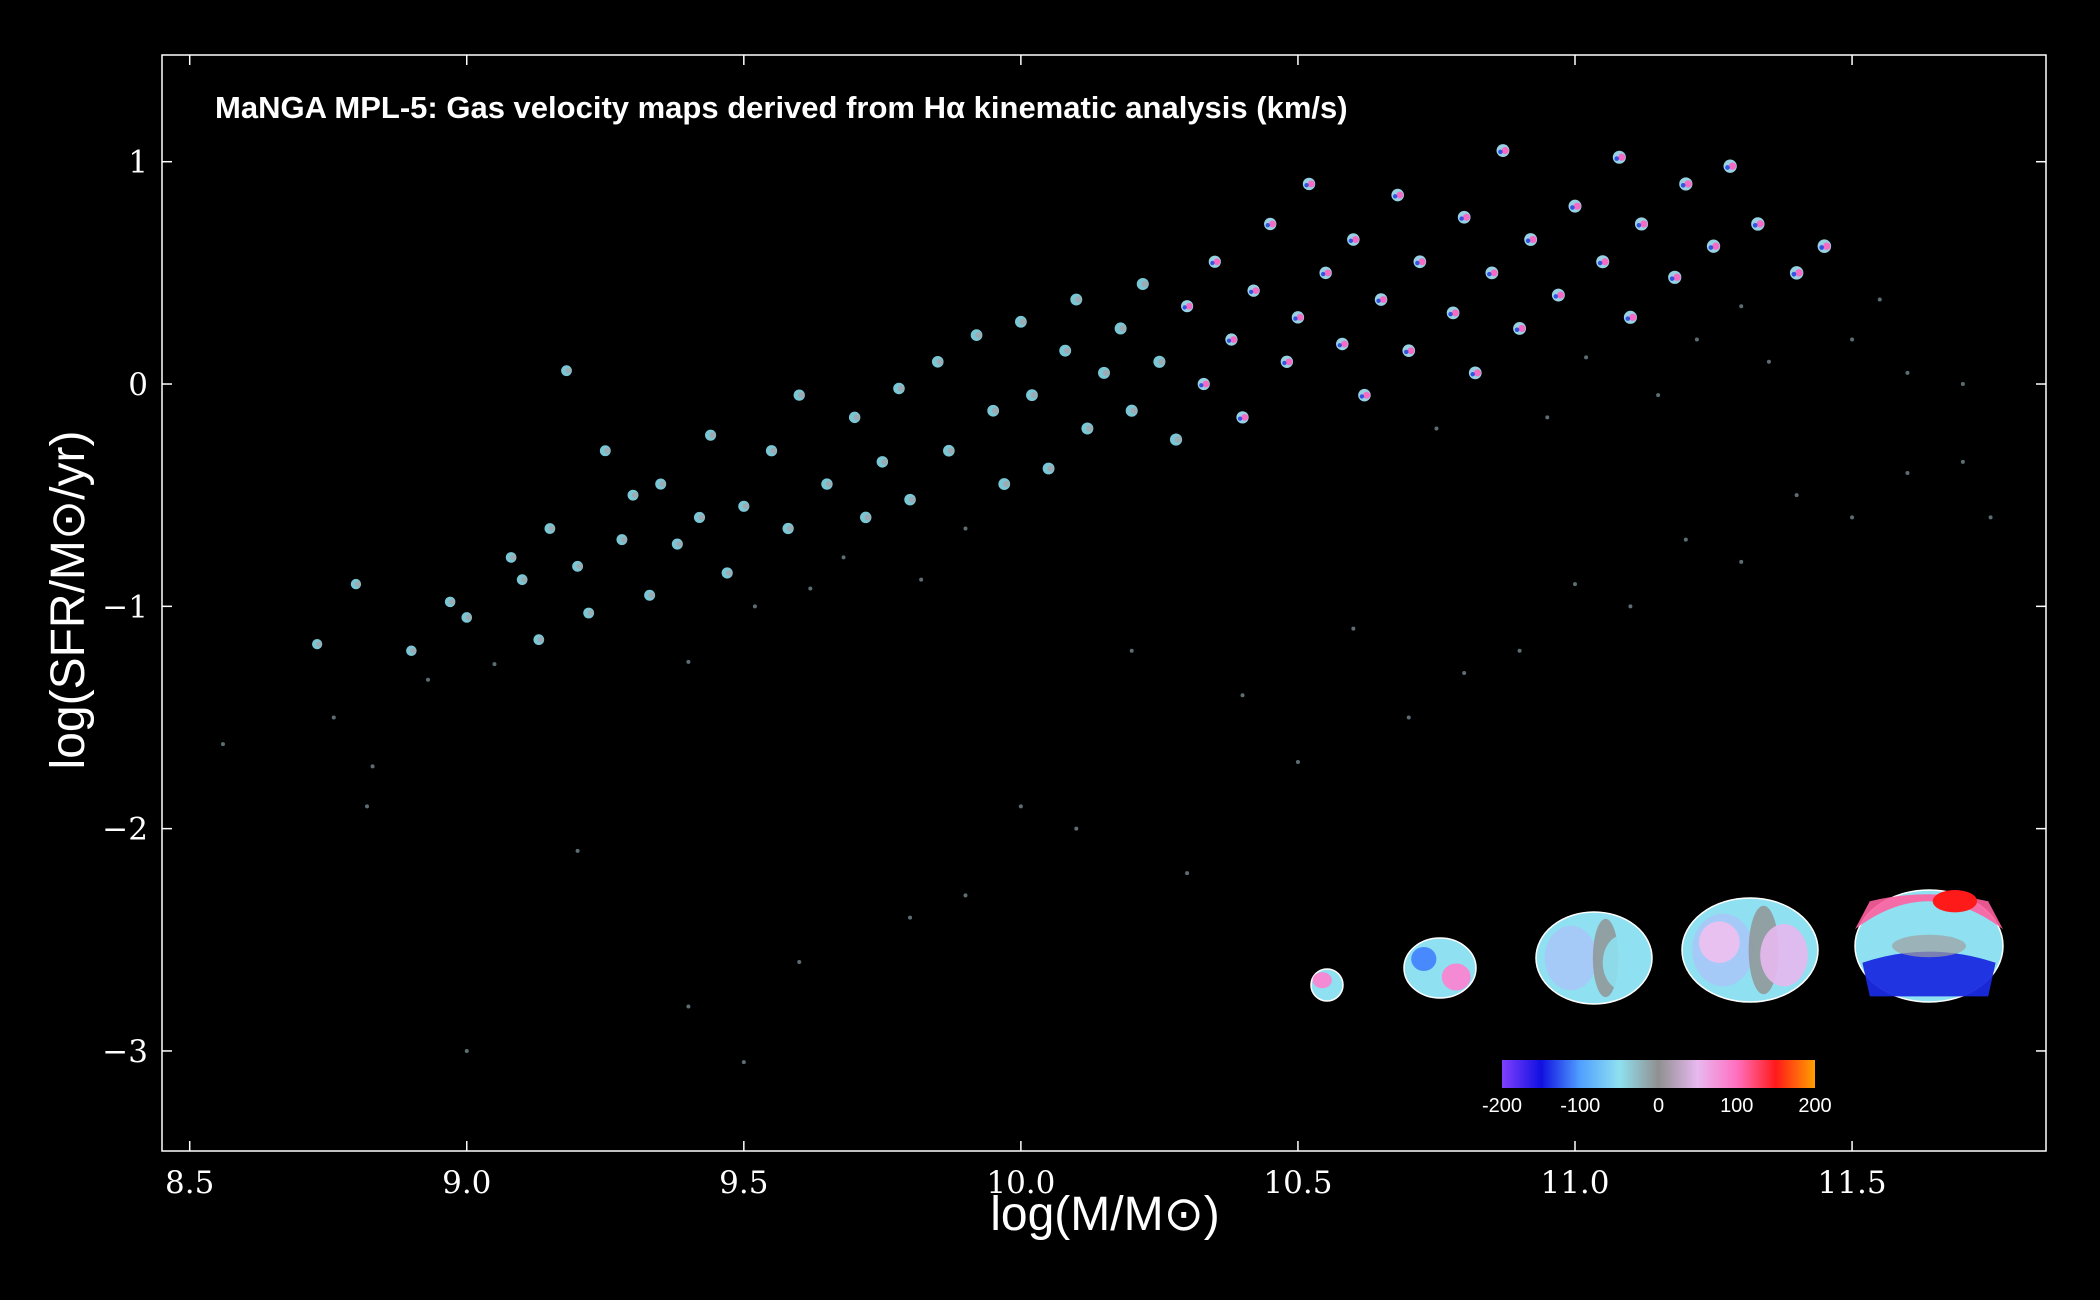 The height and width of the screenshot is (1300, 2100). I want to click on x-tick-label: 10.5, so click(1297, 1183).